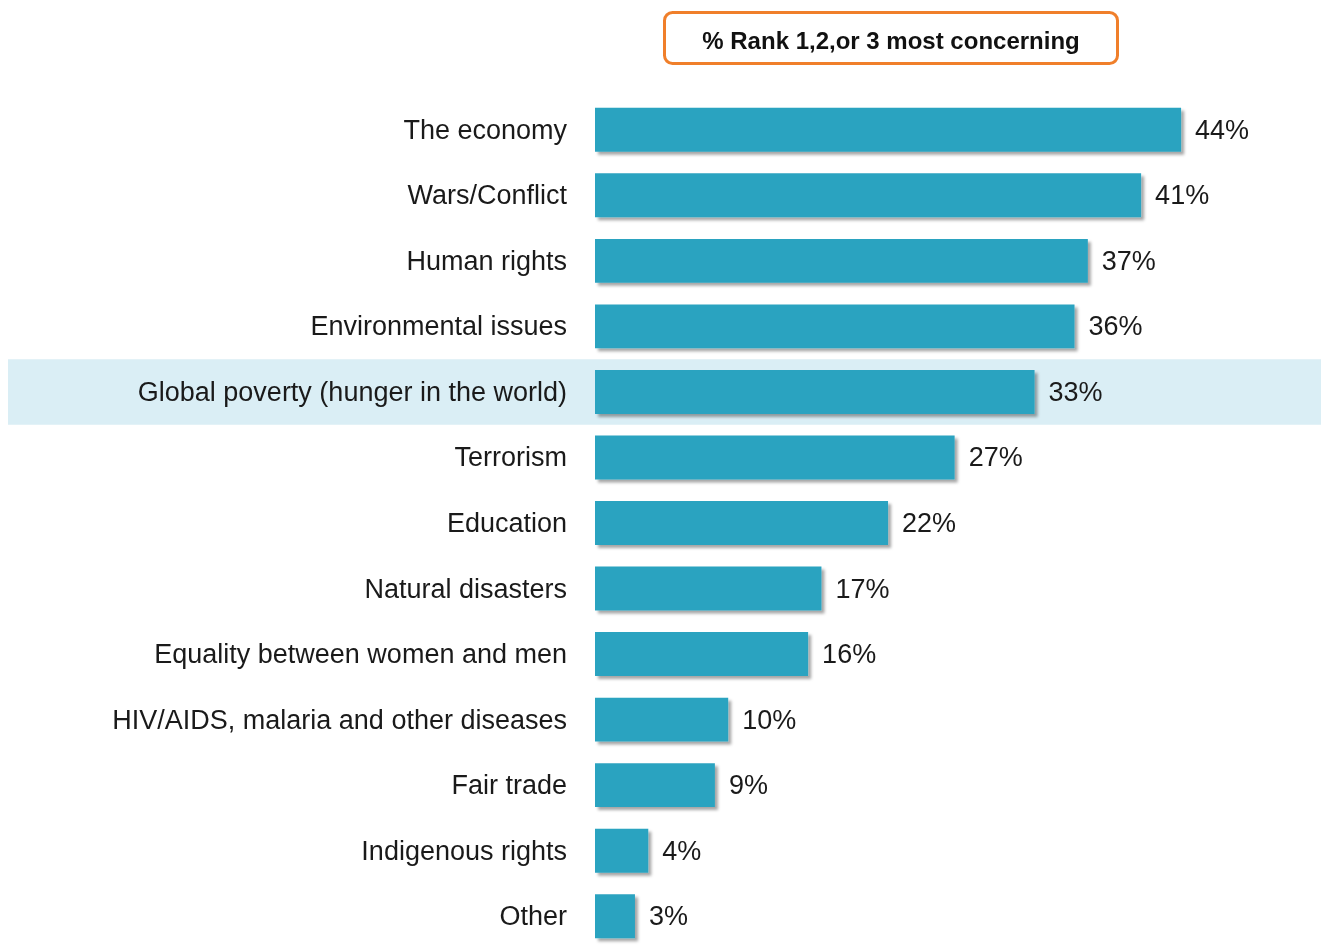  Describe the element at coordinates (465, 588) in the screenshot. I see `y-tick-label: Natural disasters` at that location.